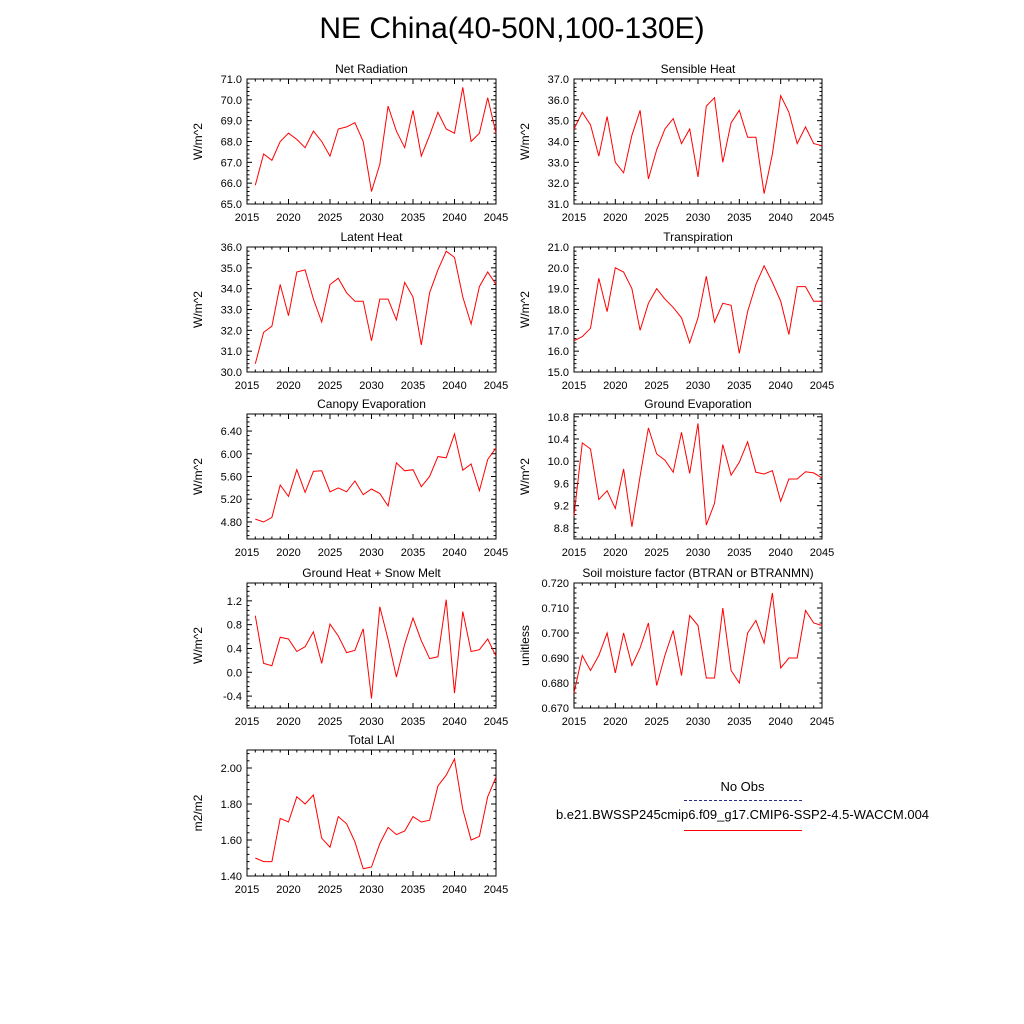 Image resolution: width=1024 pixels, height=1024 pixels. Describe the element at coordinates (525, 645) in the screenshot. I see `y-axis-label: unitless` at that location.